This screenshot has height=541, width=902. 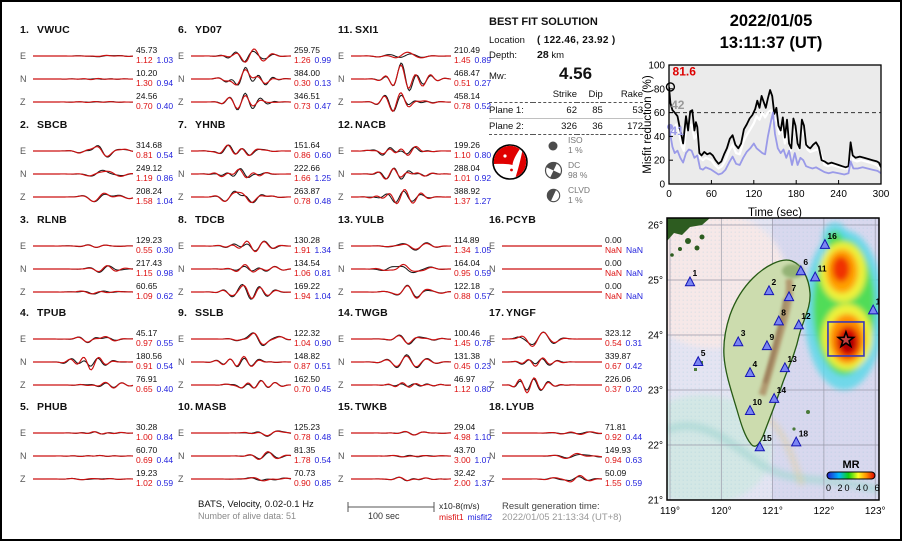 What do you see at coordinates (568, 408) in the screenshot?
I see `station-header: 18. LYUB` at bounding box center [568, 408].